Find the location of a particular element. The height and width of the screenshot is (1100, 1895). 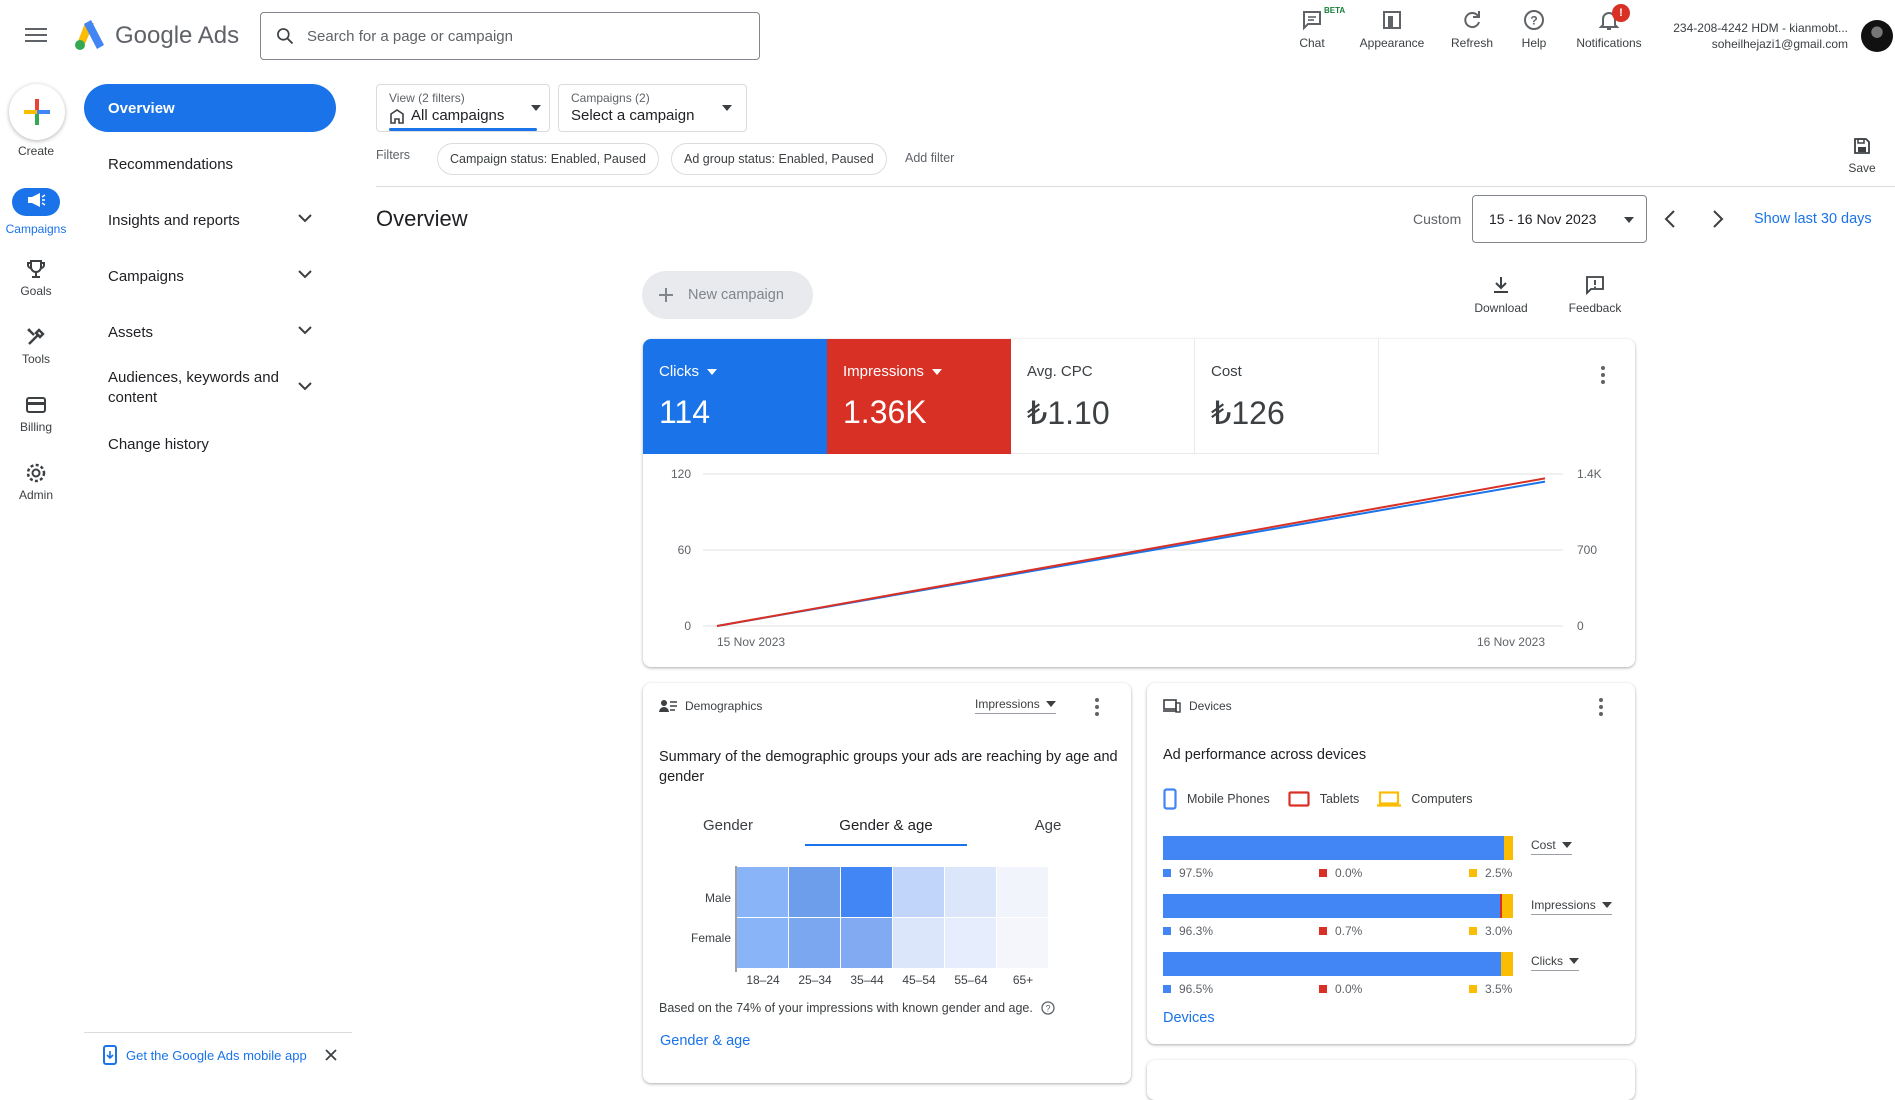

date-range-select: 15 - 16 Nov 2023 is located at coordinates (1559, 219).